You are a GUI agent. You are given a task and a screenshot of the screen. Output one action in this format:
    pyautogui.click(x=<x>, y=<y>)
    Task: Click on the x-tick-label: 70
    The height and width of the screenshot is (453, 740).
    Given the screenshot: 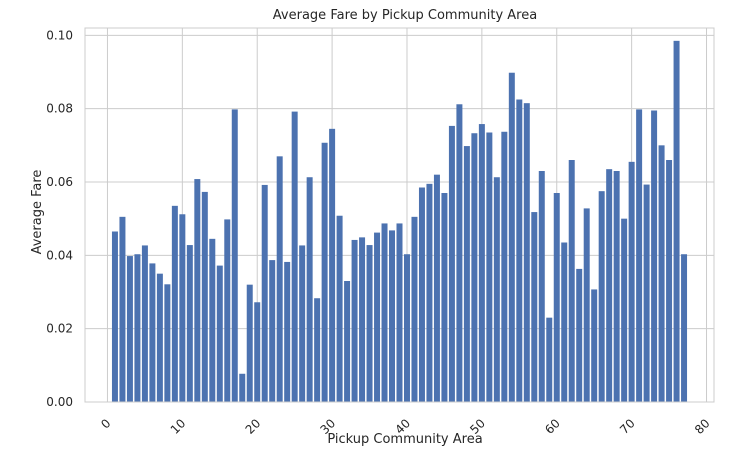 What is the action you would take?
    pyautogui.click(x=627, y=426)
    